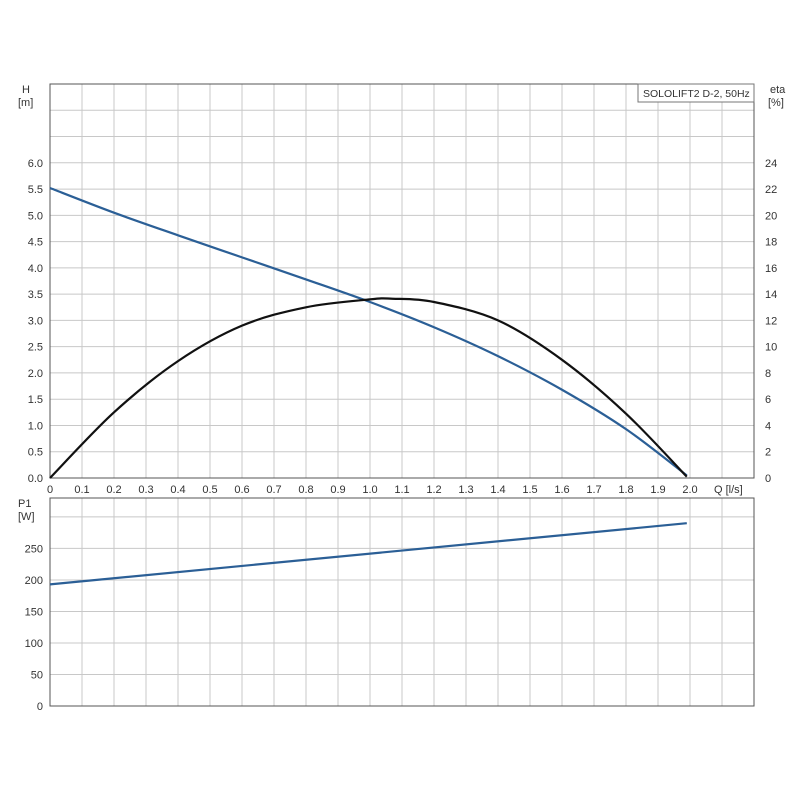  Describe the element at coordinates (35, 453) in the screenshot. I see `y-left-tick-label: 0.5` at that location.